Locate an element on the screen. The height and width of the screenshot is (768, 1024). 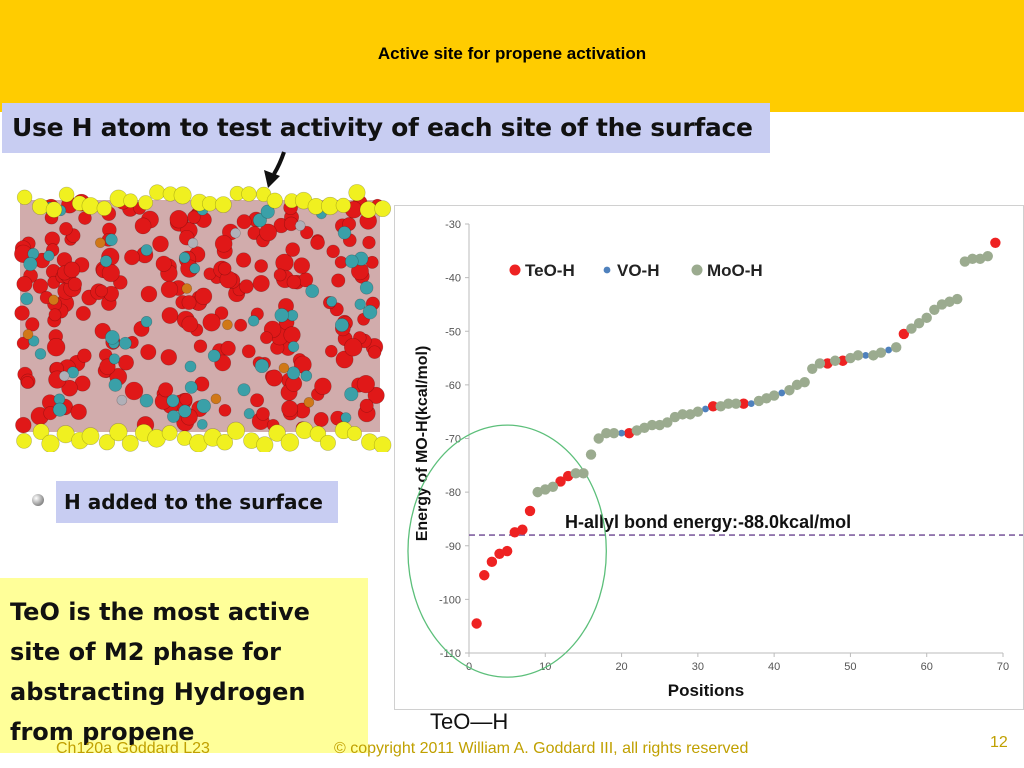
bullet-icon is located at coordinates (38, 500).